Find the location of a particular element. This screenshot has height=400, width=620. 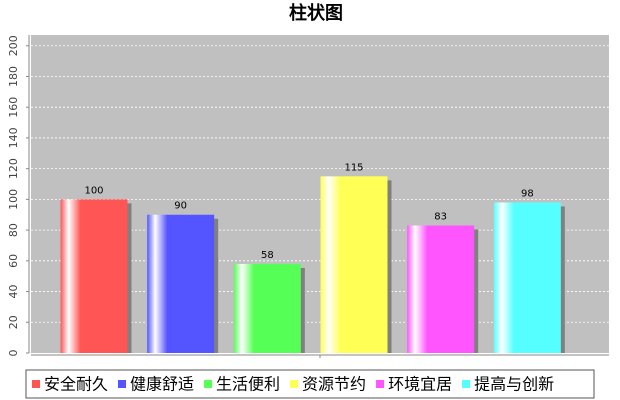

y-tick-label: 20 is located at coordinates (13, 322).